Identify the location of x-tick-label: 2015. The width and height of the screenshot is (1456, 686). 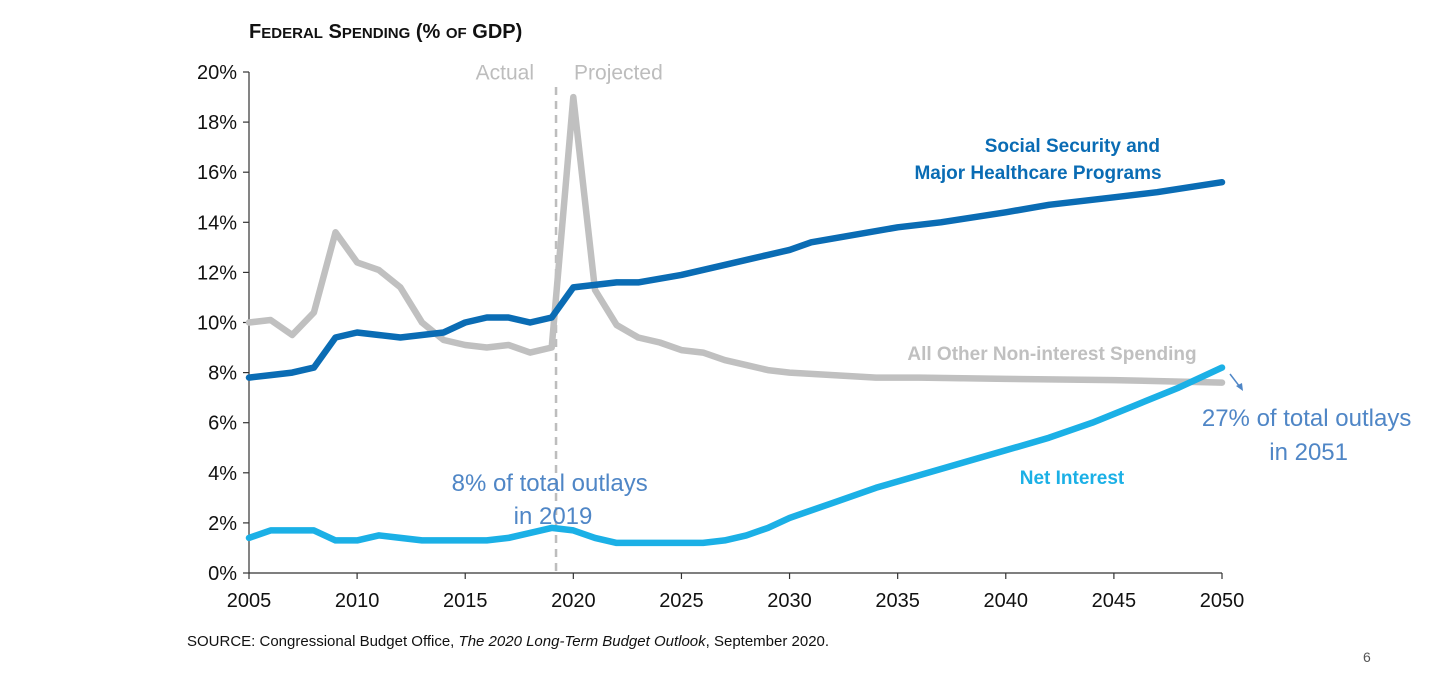
(465, 601).